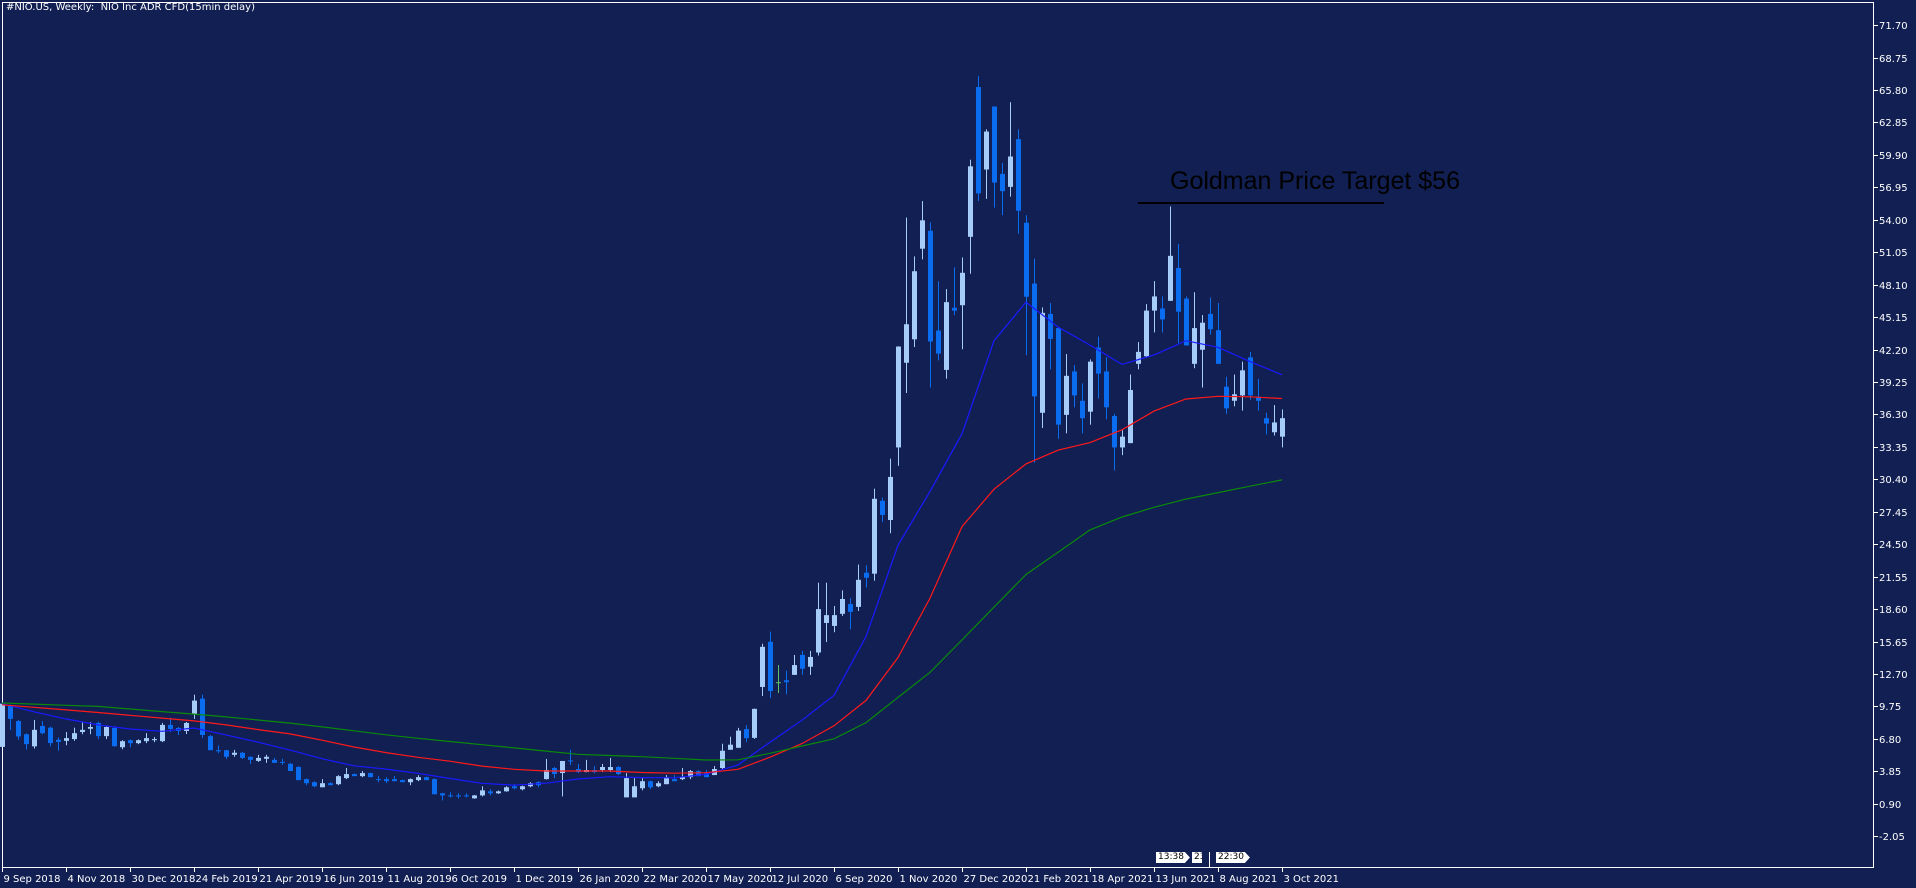  What do you see at coordinates (929, 879) in the screenshot?
I see `date-tick-label: 1 Nov 2020` at bounding box center [929, 879].